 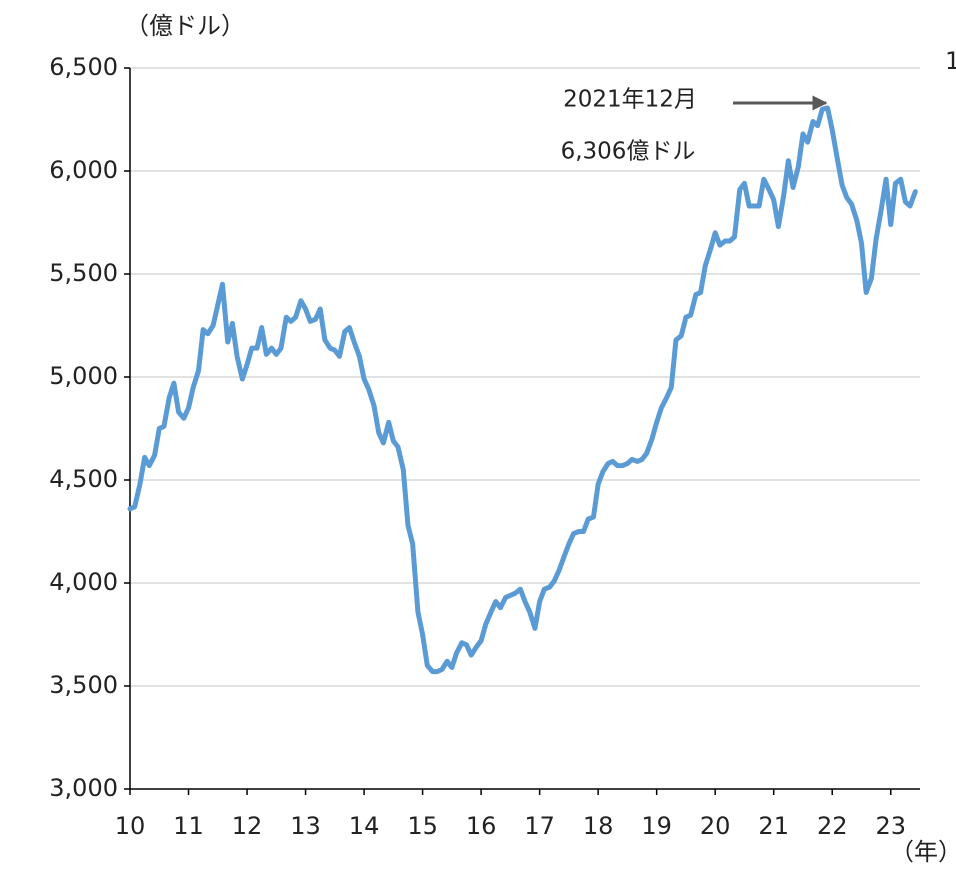 I want to click on x-tick-label: 15, so click(x=422, y=826).